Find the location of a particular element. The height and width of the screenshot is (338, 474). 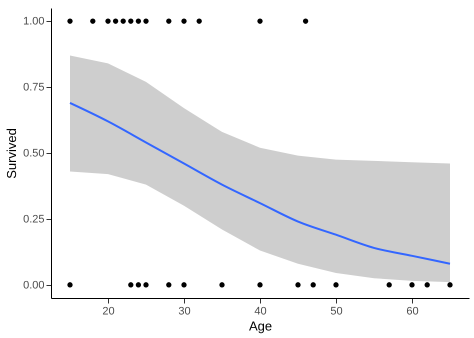

x-tick-label: 30 is located at coordinates (184, 312).